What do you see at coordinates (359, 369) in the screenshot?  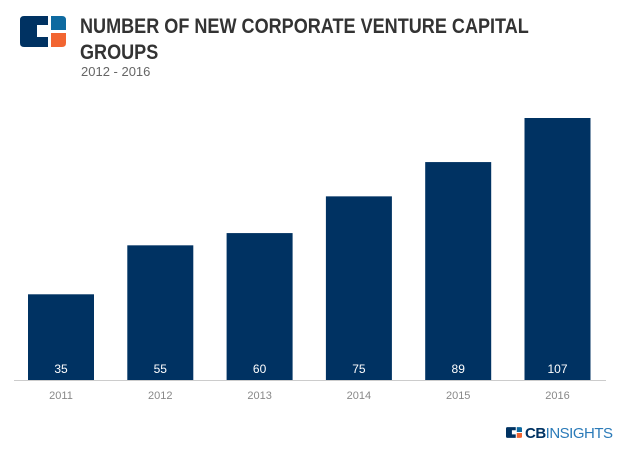 I see `data-label: 75` at bounding box center [359, 369].